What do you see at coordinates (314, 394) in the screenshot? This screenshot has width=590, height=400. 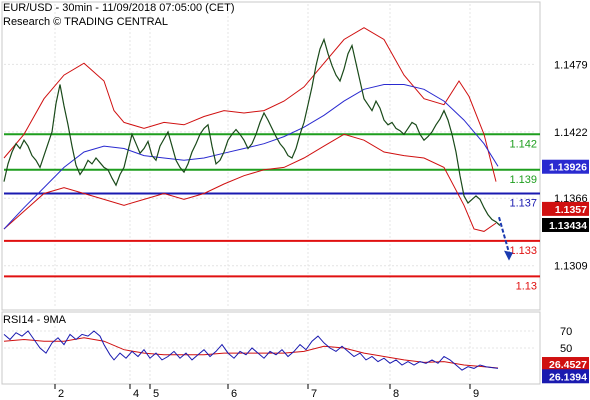 I see `x-tick-label: 7` at bounding box center [314, 394].